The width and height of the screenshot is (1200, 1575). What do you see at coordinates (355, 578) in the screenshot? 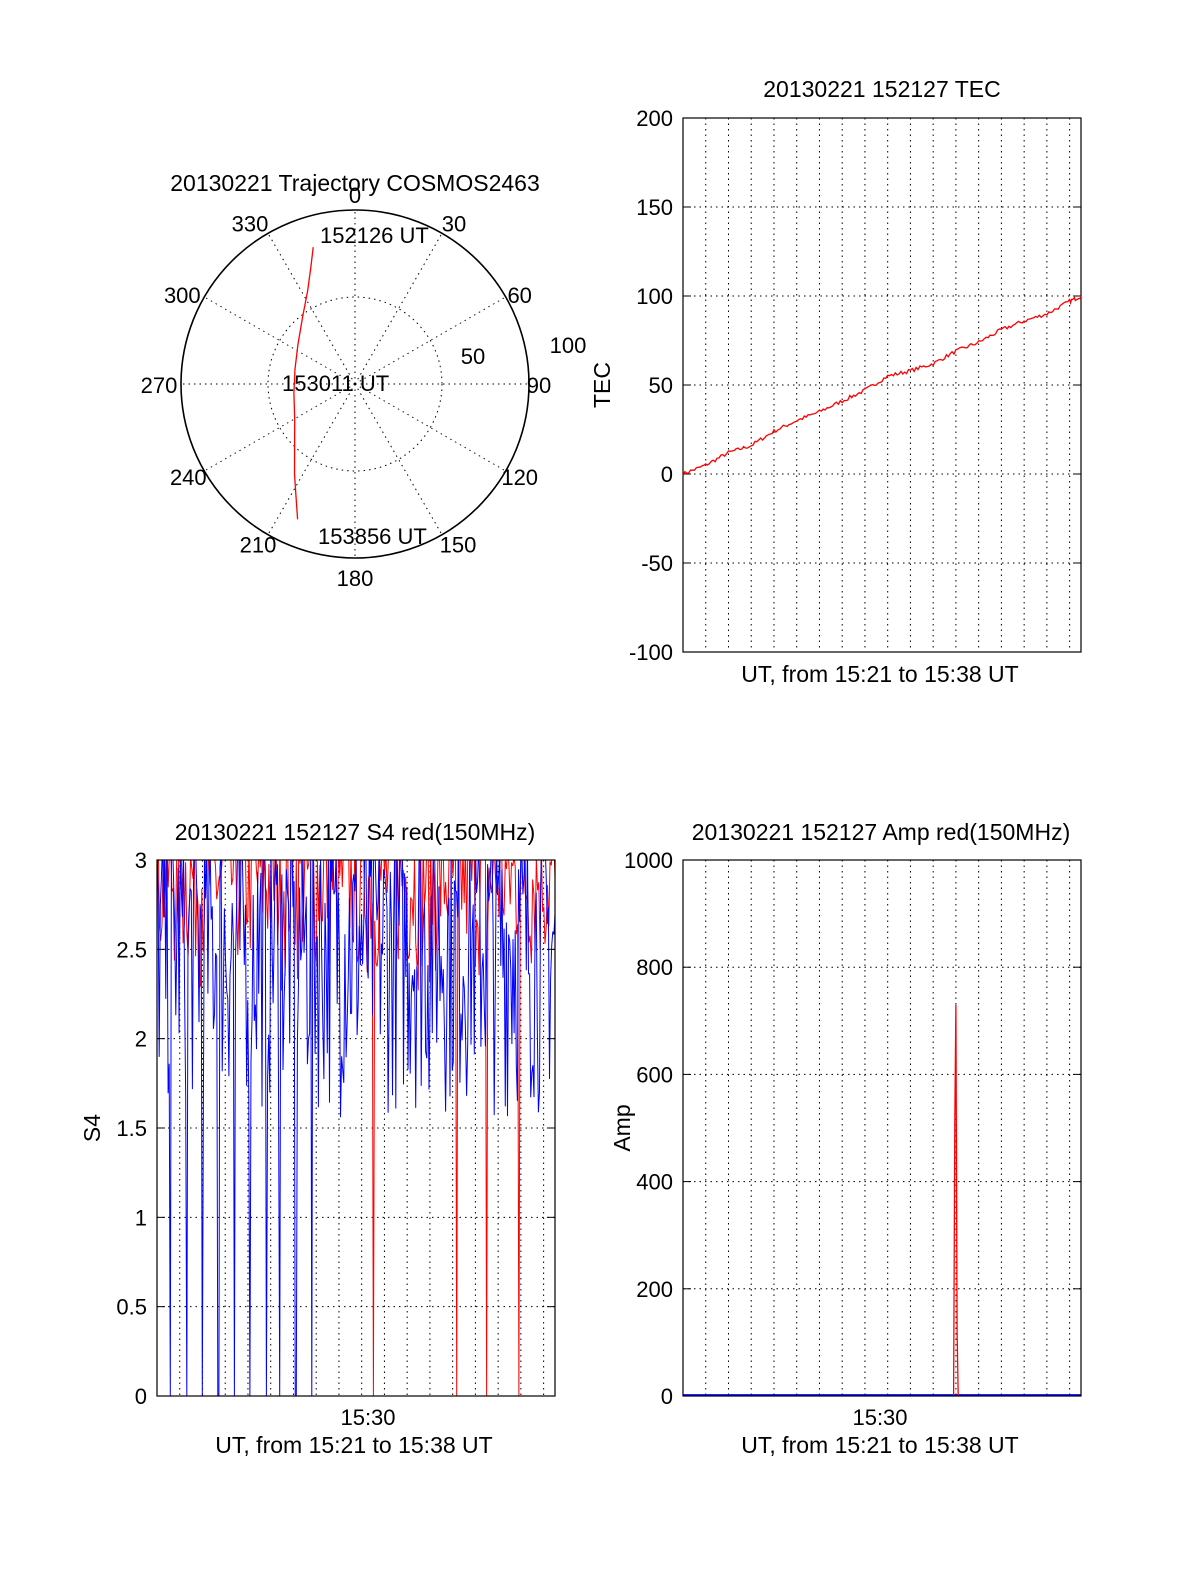
I see `polar-azimuth-label-180: 180` at bounding box center [355, 578].